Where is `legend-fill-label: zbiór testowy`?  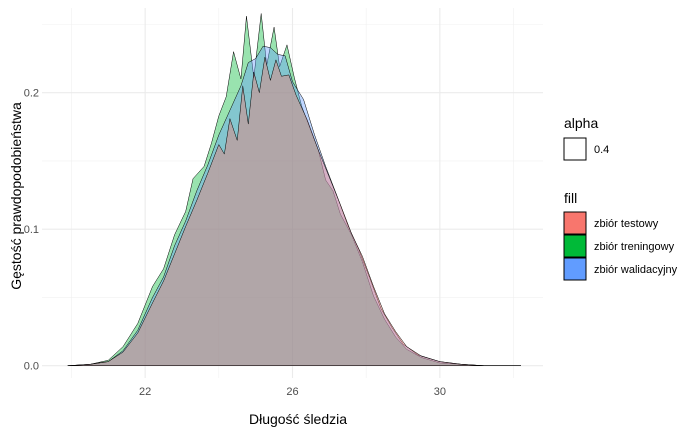 legend-fill-label: zbiór testowy is located at coordinates (626, 224).